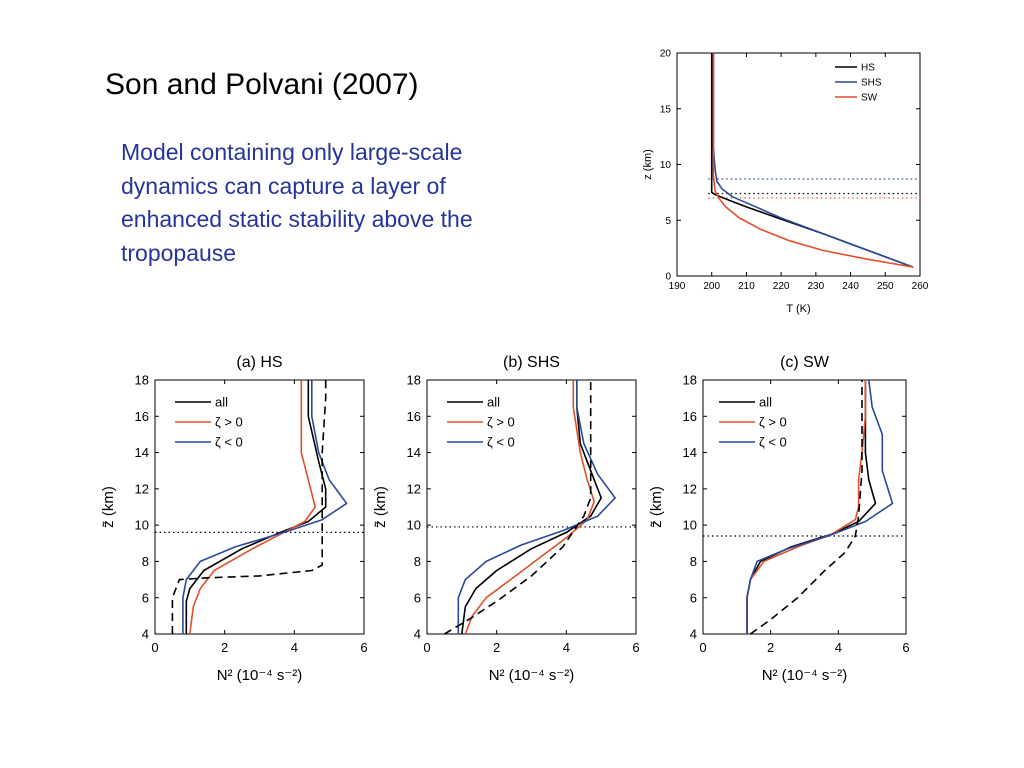 The width and height of the screenshot is (1024, 768). Describe the element at coordinates (262, 84) in the screenshot. I see `slide-title: Son and Polvani (2007)` at that location.